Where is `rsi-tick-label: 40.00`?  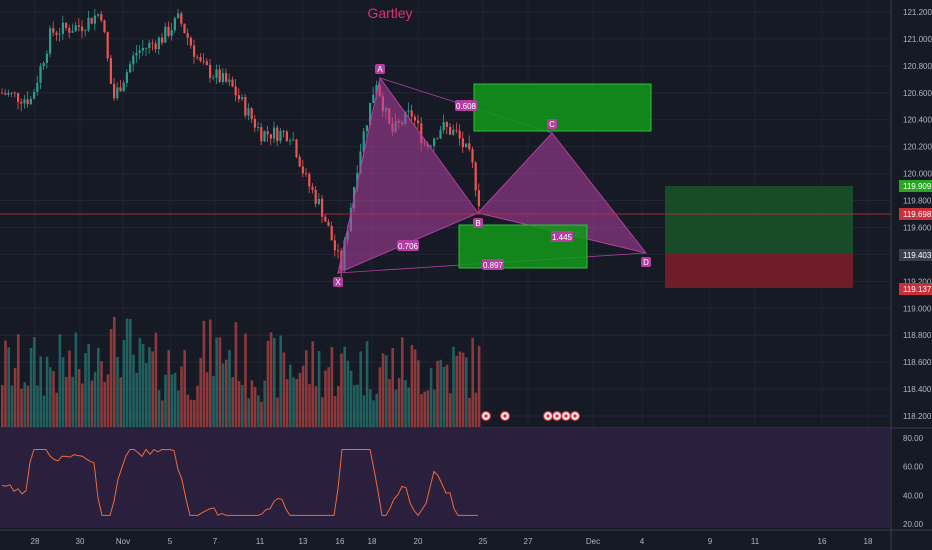 rsi-tick-label: 40.00 is located at coordinates (913, 495).